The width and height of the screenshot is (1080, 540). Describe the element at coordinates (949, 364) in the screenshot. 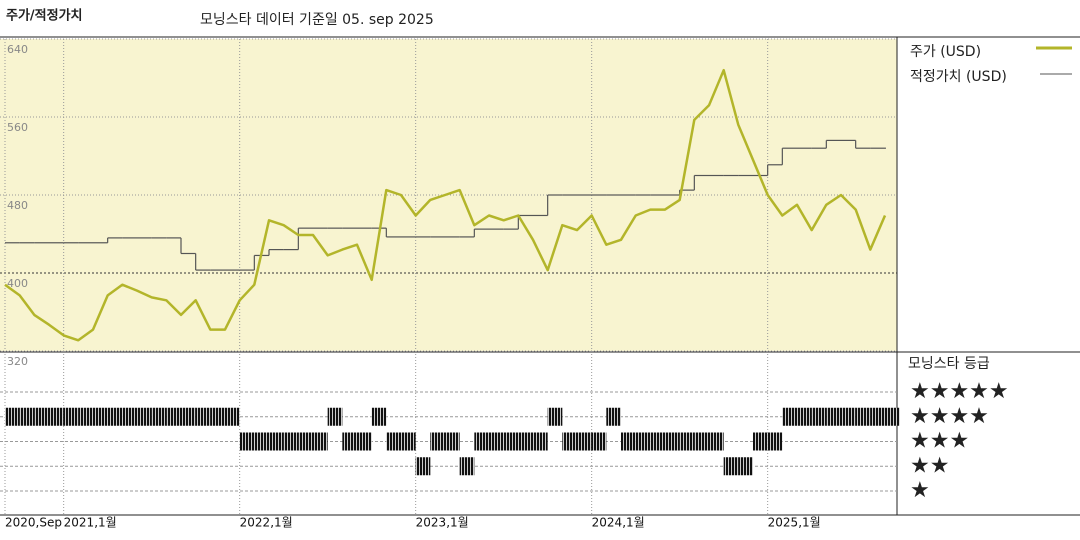

I see `ratings-title: 모닝스타 등급` at that location.